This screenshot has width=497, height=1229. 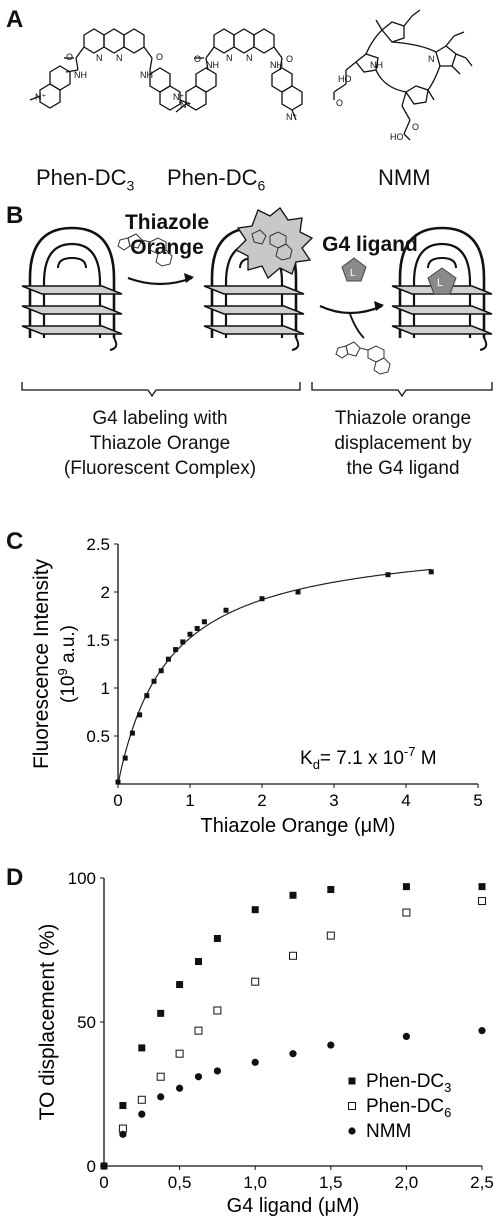 I want to click on displaced-to-molecule, so click(x=363, y=358).